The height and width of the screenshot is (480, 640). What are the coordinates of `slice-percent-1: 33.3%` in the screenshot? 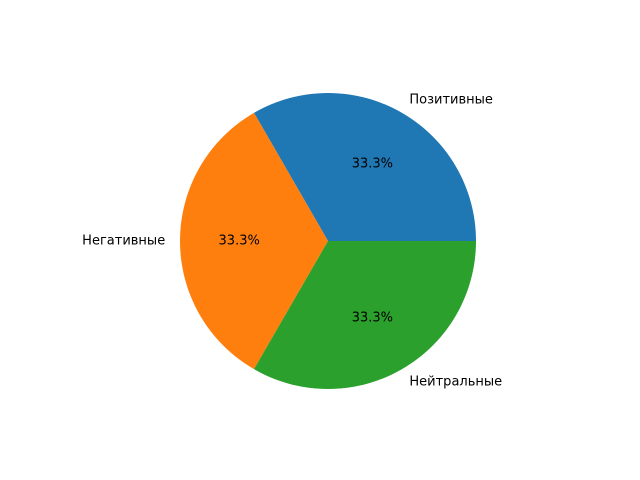 It's located at (372, 164).